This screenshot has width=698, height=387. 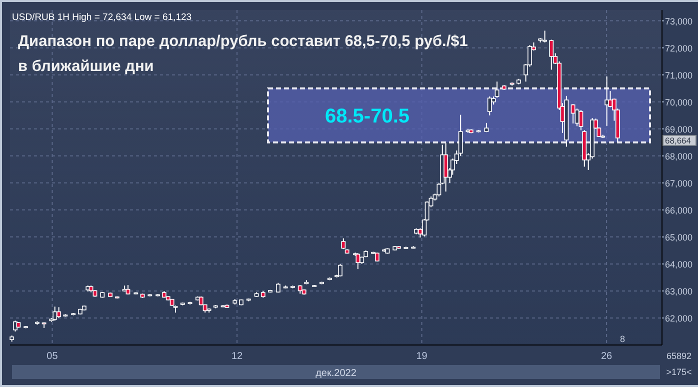 I want to click on y-tick-label: 72,000, so click(x=679, y=48).